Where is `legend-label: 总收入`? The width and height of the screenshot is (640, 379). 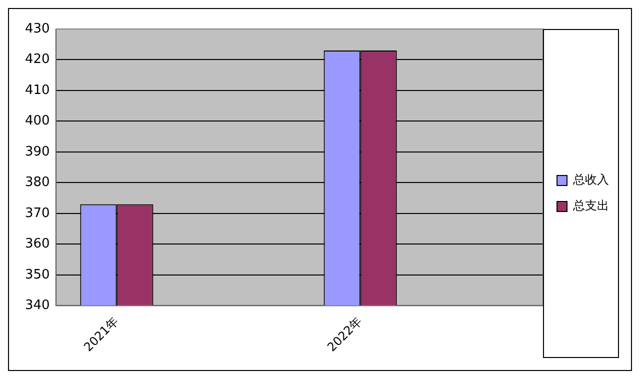
legend-label: 总收入 is located at coordinates (590, 179).